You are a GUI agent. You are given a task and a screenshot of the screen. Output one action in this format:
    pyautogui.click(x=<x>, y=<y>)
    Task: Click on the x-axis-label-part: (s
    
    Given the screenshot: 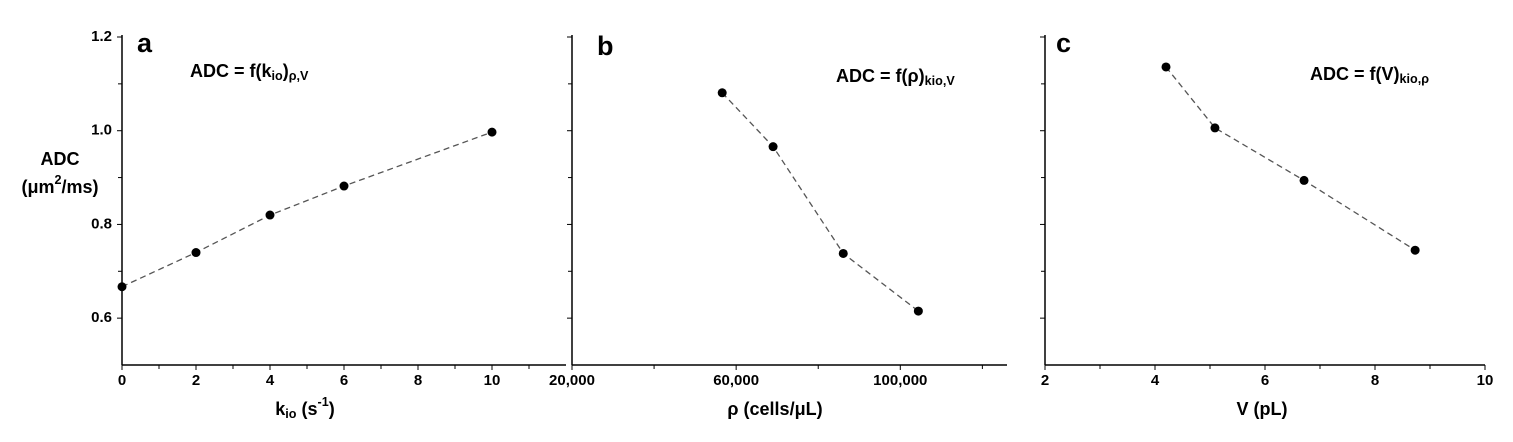 What is the action you would take?
    pyautogui.click(x=307, y=409)
    